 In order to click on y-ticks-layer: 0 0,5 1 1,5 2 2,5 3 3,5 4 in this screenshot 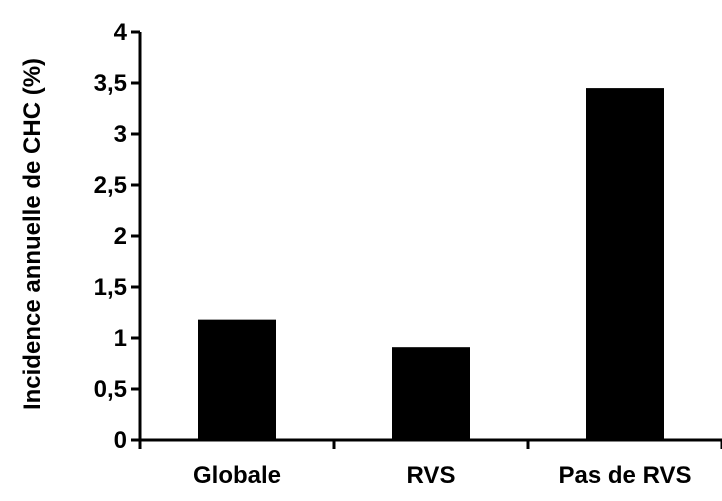, I will do `click(117, 236)`.